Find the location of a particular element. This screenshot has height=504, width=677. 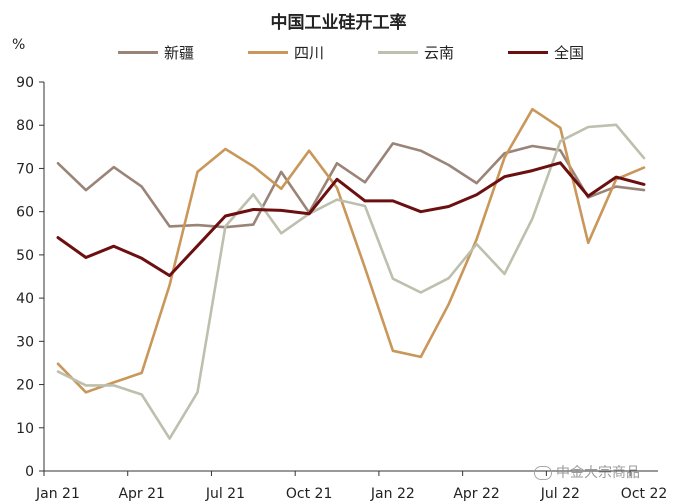

x-tick-label: Jul 21 is located at coordinates (225, 494).